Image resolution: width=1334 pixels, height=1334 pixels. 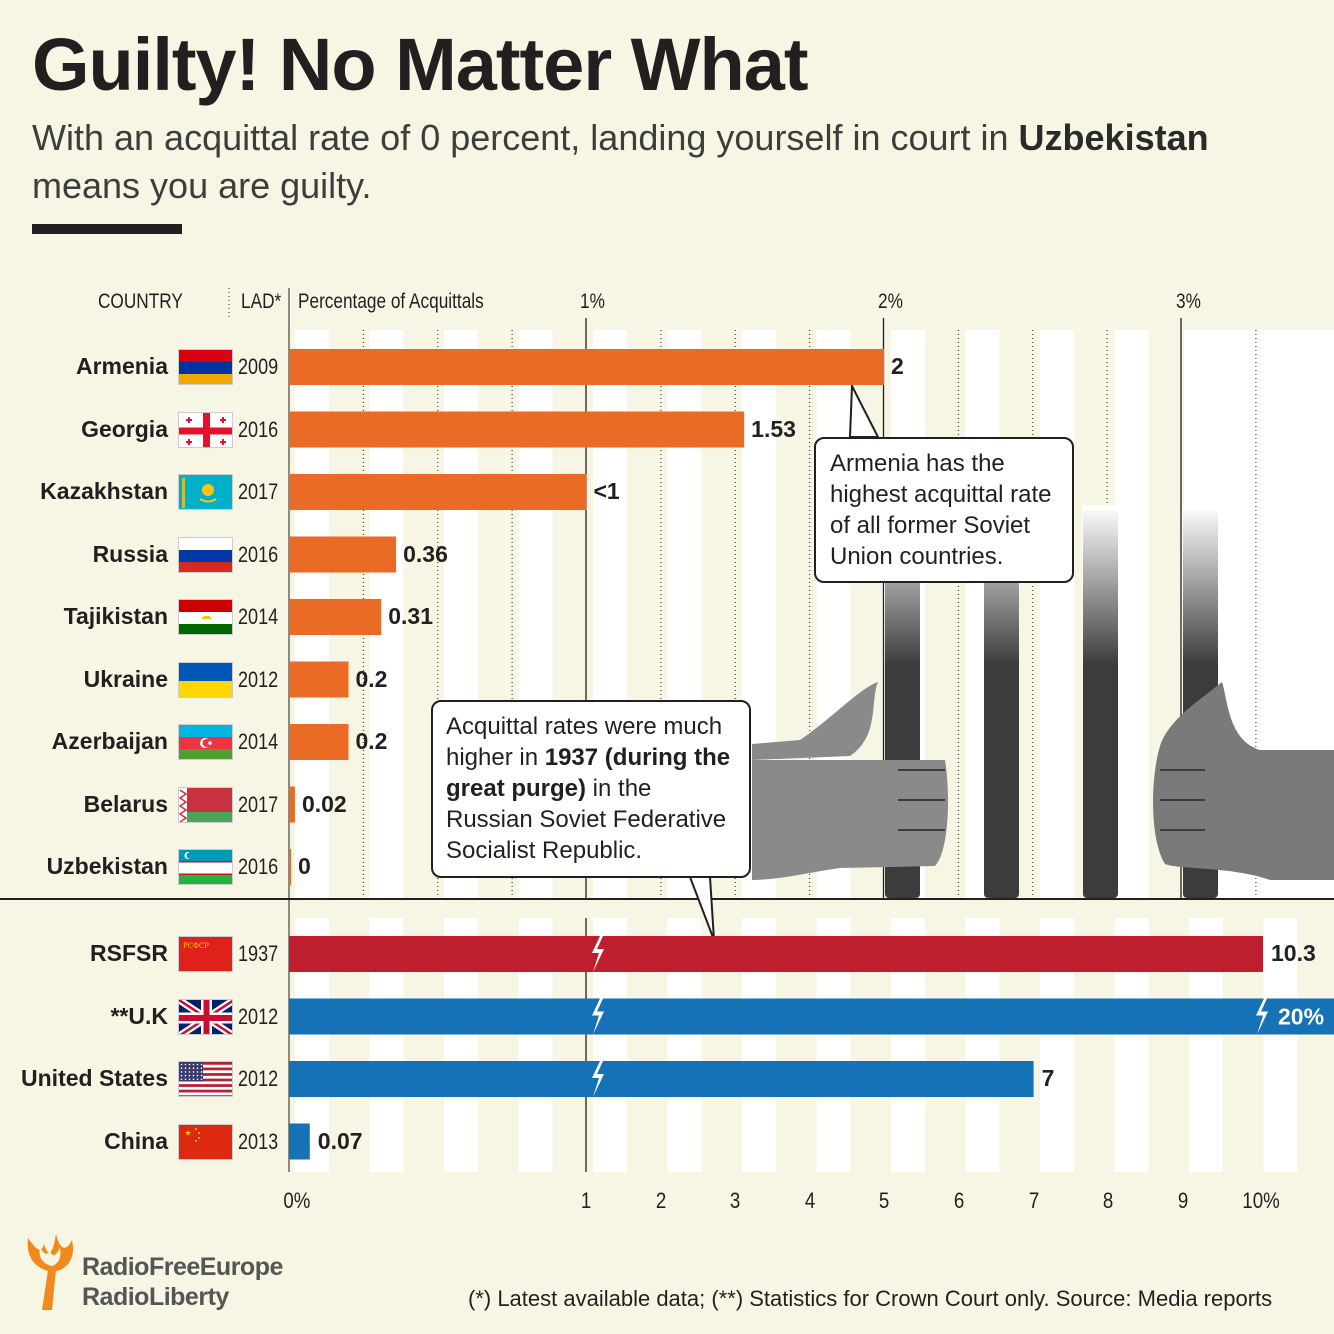 What do you see at coordinates (107, 866) in the screenshot?
I see `country-label: Uzbekistan` at bounding box center [107, 866].